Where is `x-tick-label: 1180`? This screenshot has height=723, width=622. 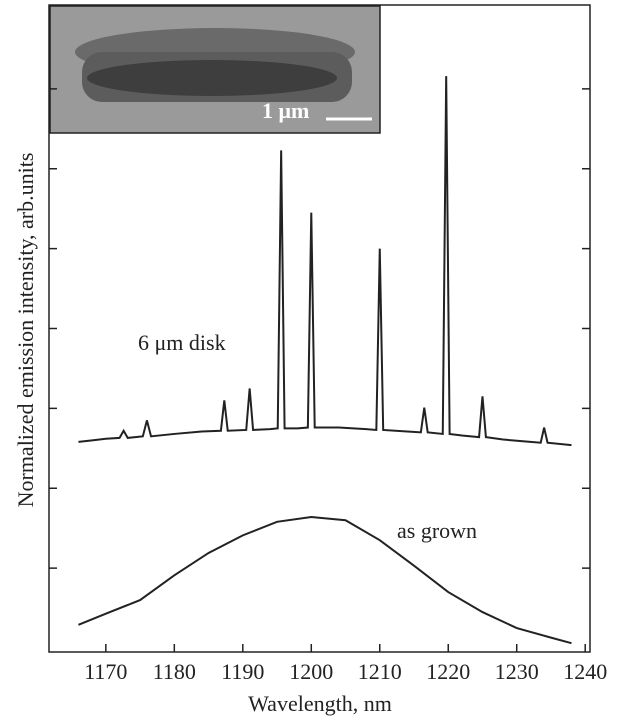 x-tick-label: 1180 is located at coordinates (174, 671).